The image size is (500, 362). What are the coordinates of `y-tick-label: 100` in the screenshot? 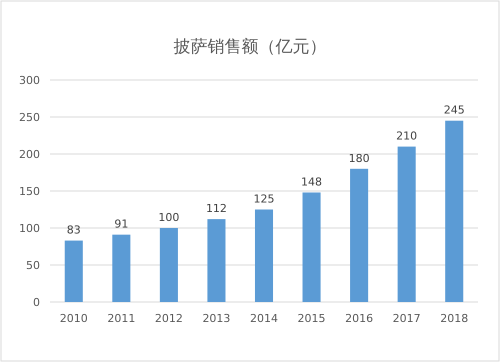 It's located at (29, 228).